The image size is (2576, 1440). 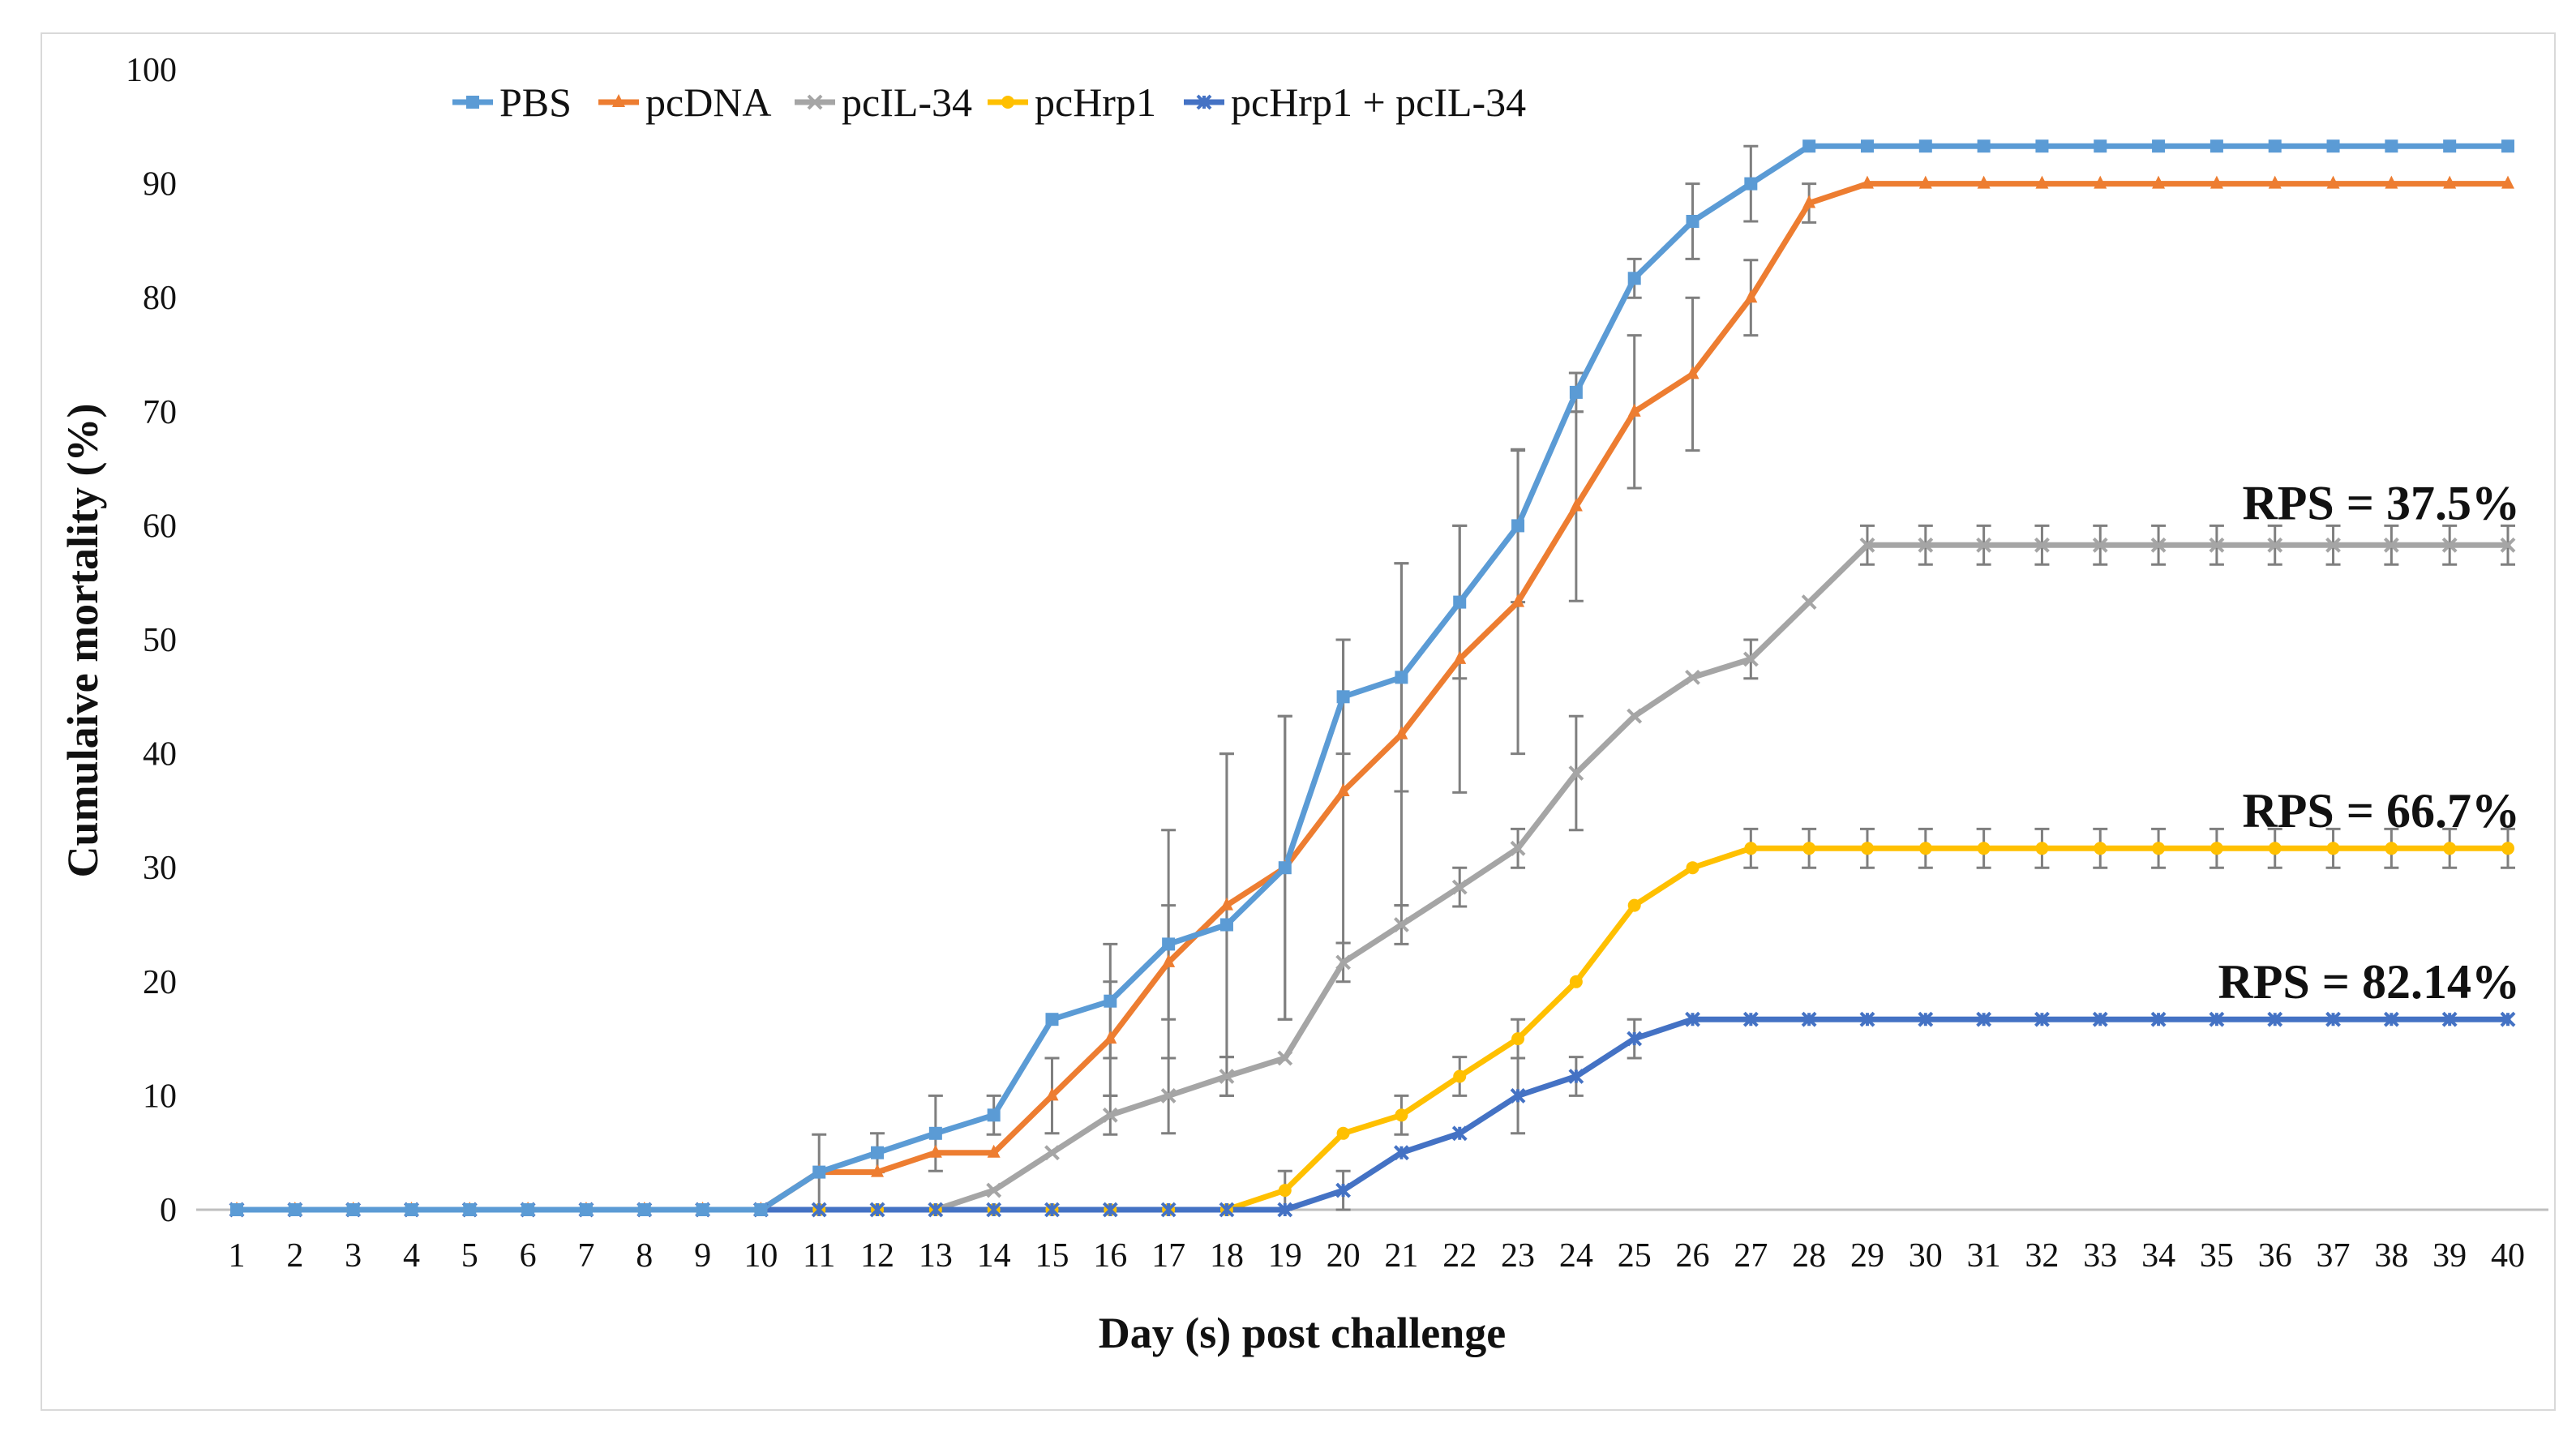 What do you see at coordinates (160, 526) in the screenshot?
I see `y-tick-label: 60` at bounding box center [160, 526].